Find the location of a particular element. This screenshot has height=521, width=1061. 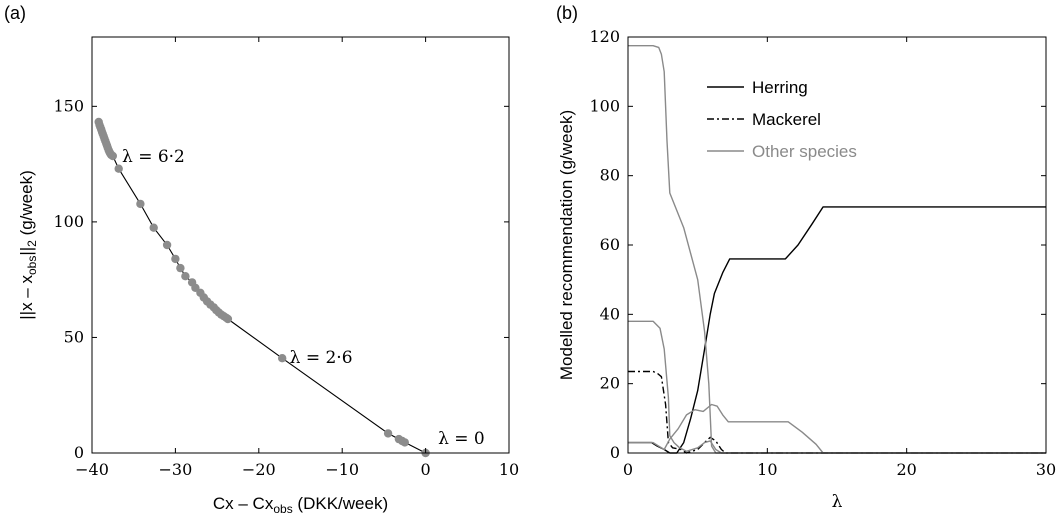

panel-a-y-axis-title-main: ||x – x is located at coordinates (26, 297).